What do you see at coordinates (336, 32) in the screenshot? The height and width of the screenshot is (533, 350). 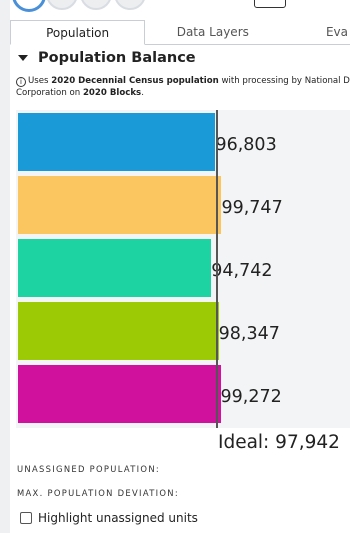 I see `tab-evaluation: Eva` at bounding box center [336, 32].